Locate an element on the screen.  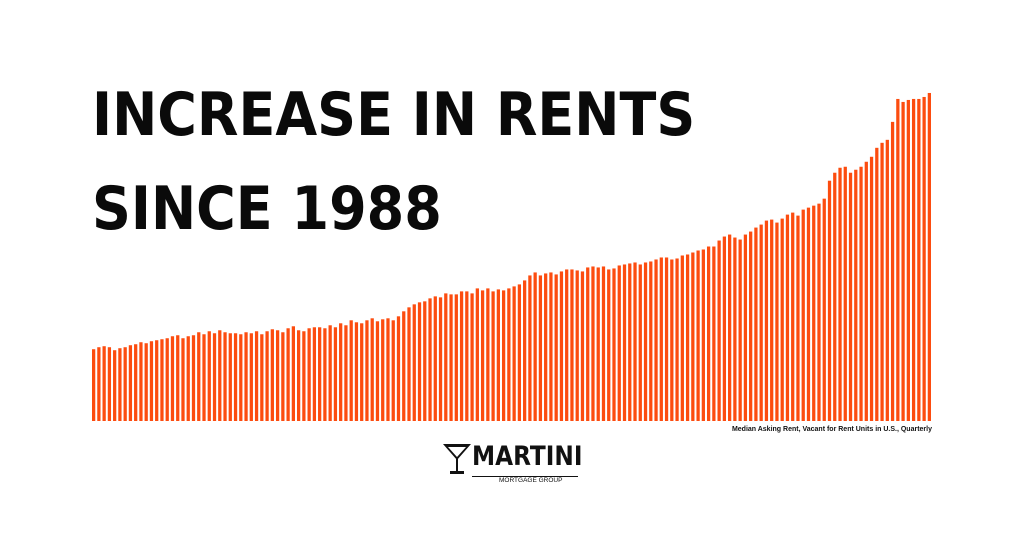
logo-tagline: MORTGAGE GROUP is located at coordinates (531, 480).